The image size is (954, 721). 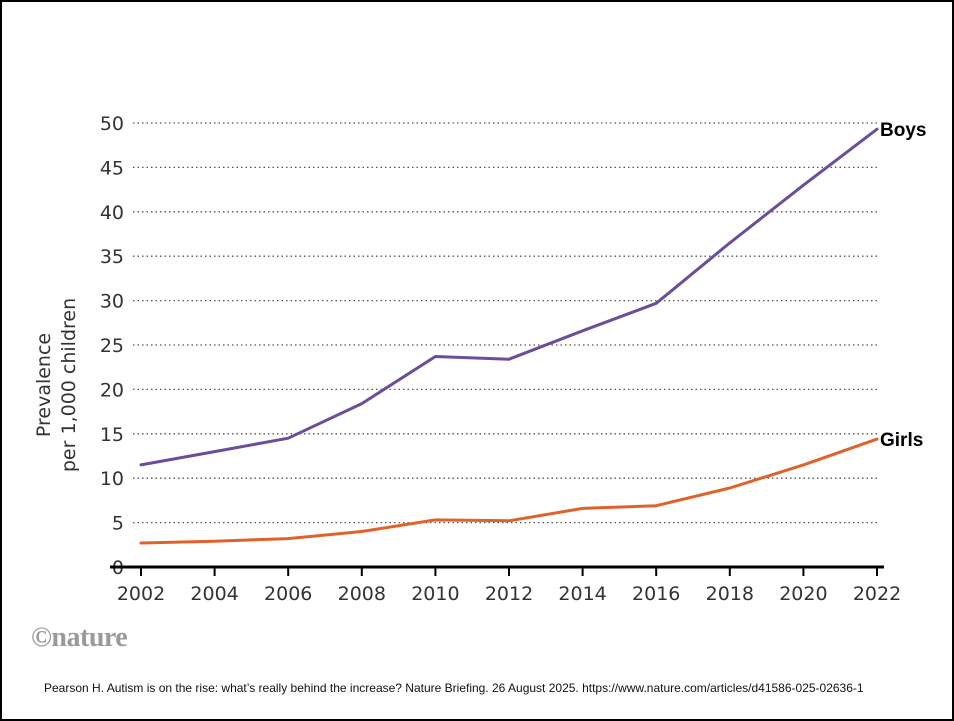 I want to click on x-tick-label: 2014, so click(x=582, y=594).